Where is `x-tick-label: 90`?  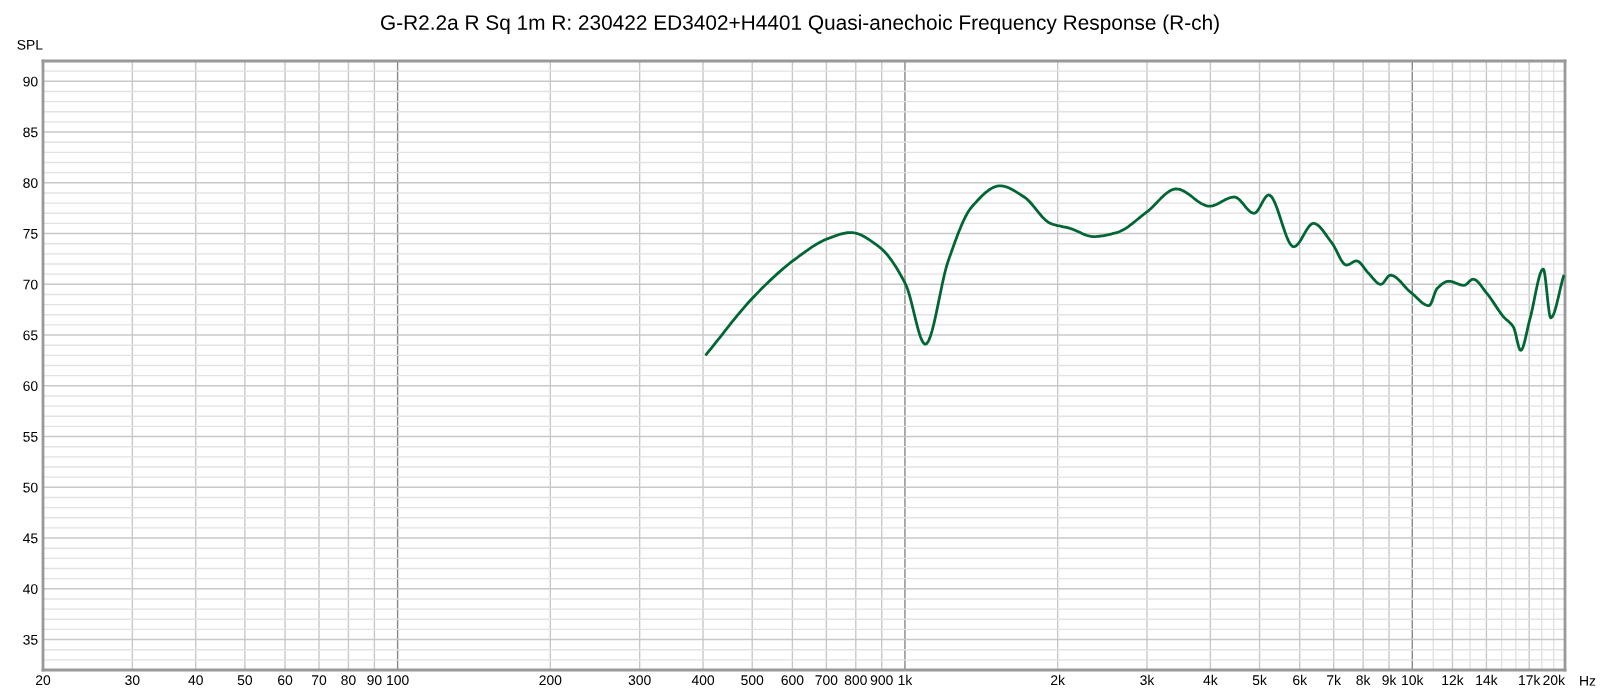 x-tick-label: 90 is located at coordinates (374, 680).